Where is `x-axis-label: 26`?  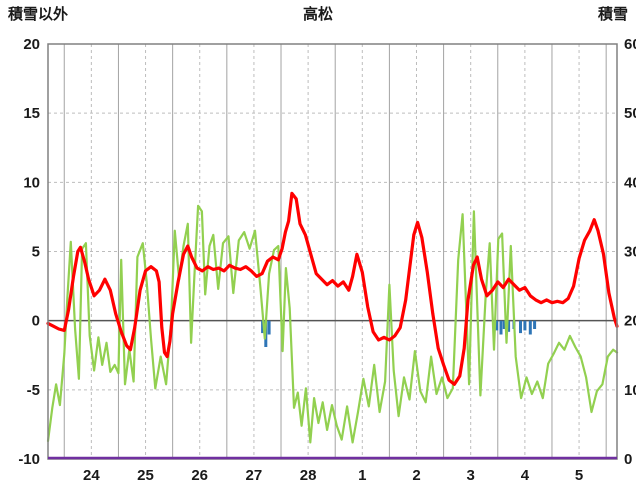 x-axis-label: 26 is located at coordinates (199, 475).